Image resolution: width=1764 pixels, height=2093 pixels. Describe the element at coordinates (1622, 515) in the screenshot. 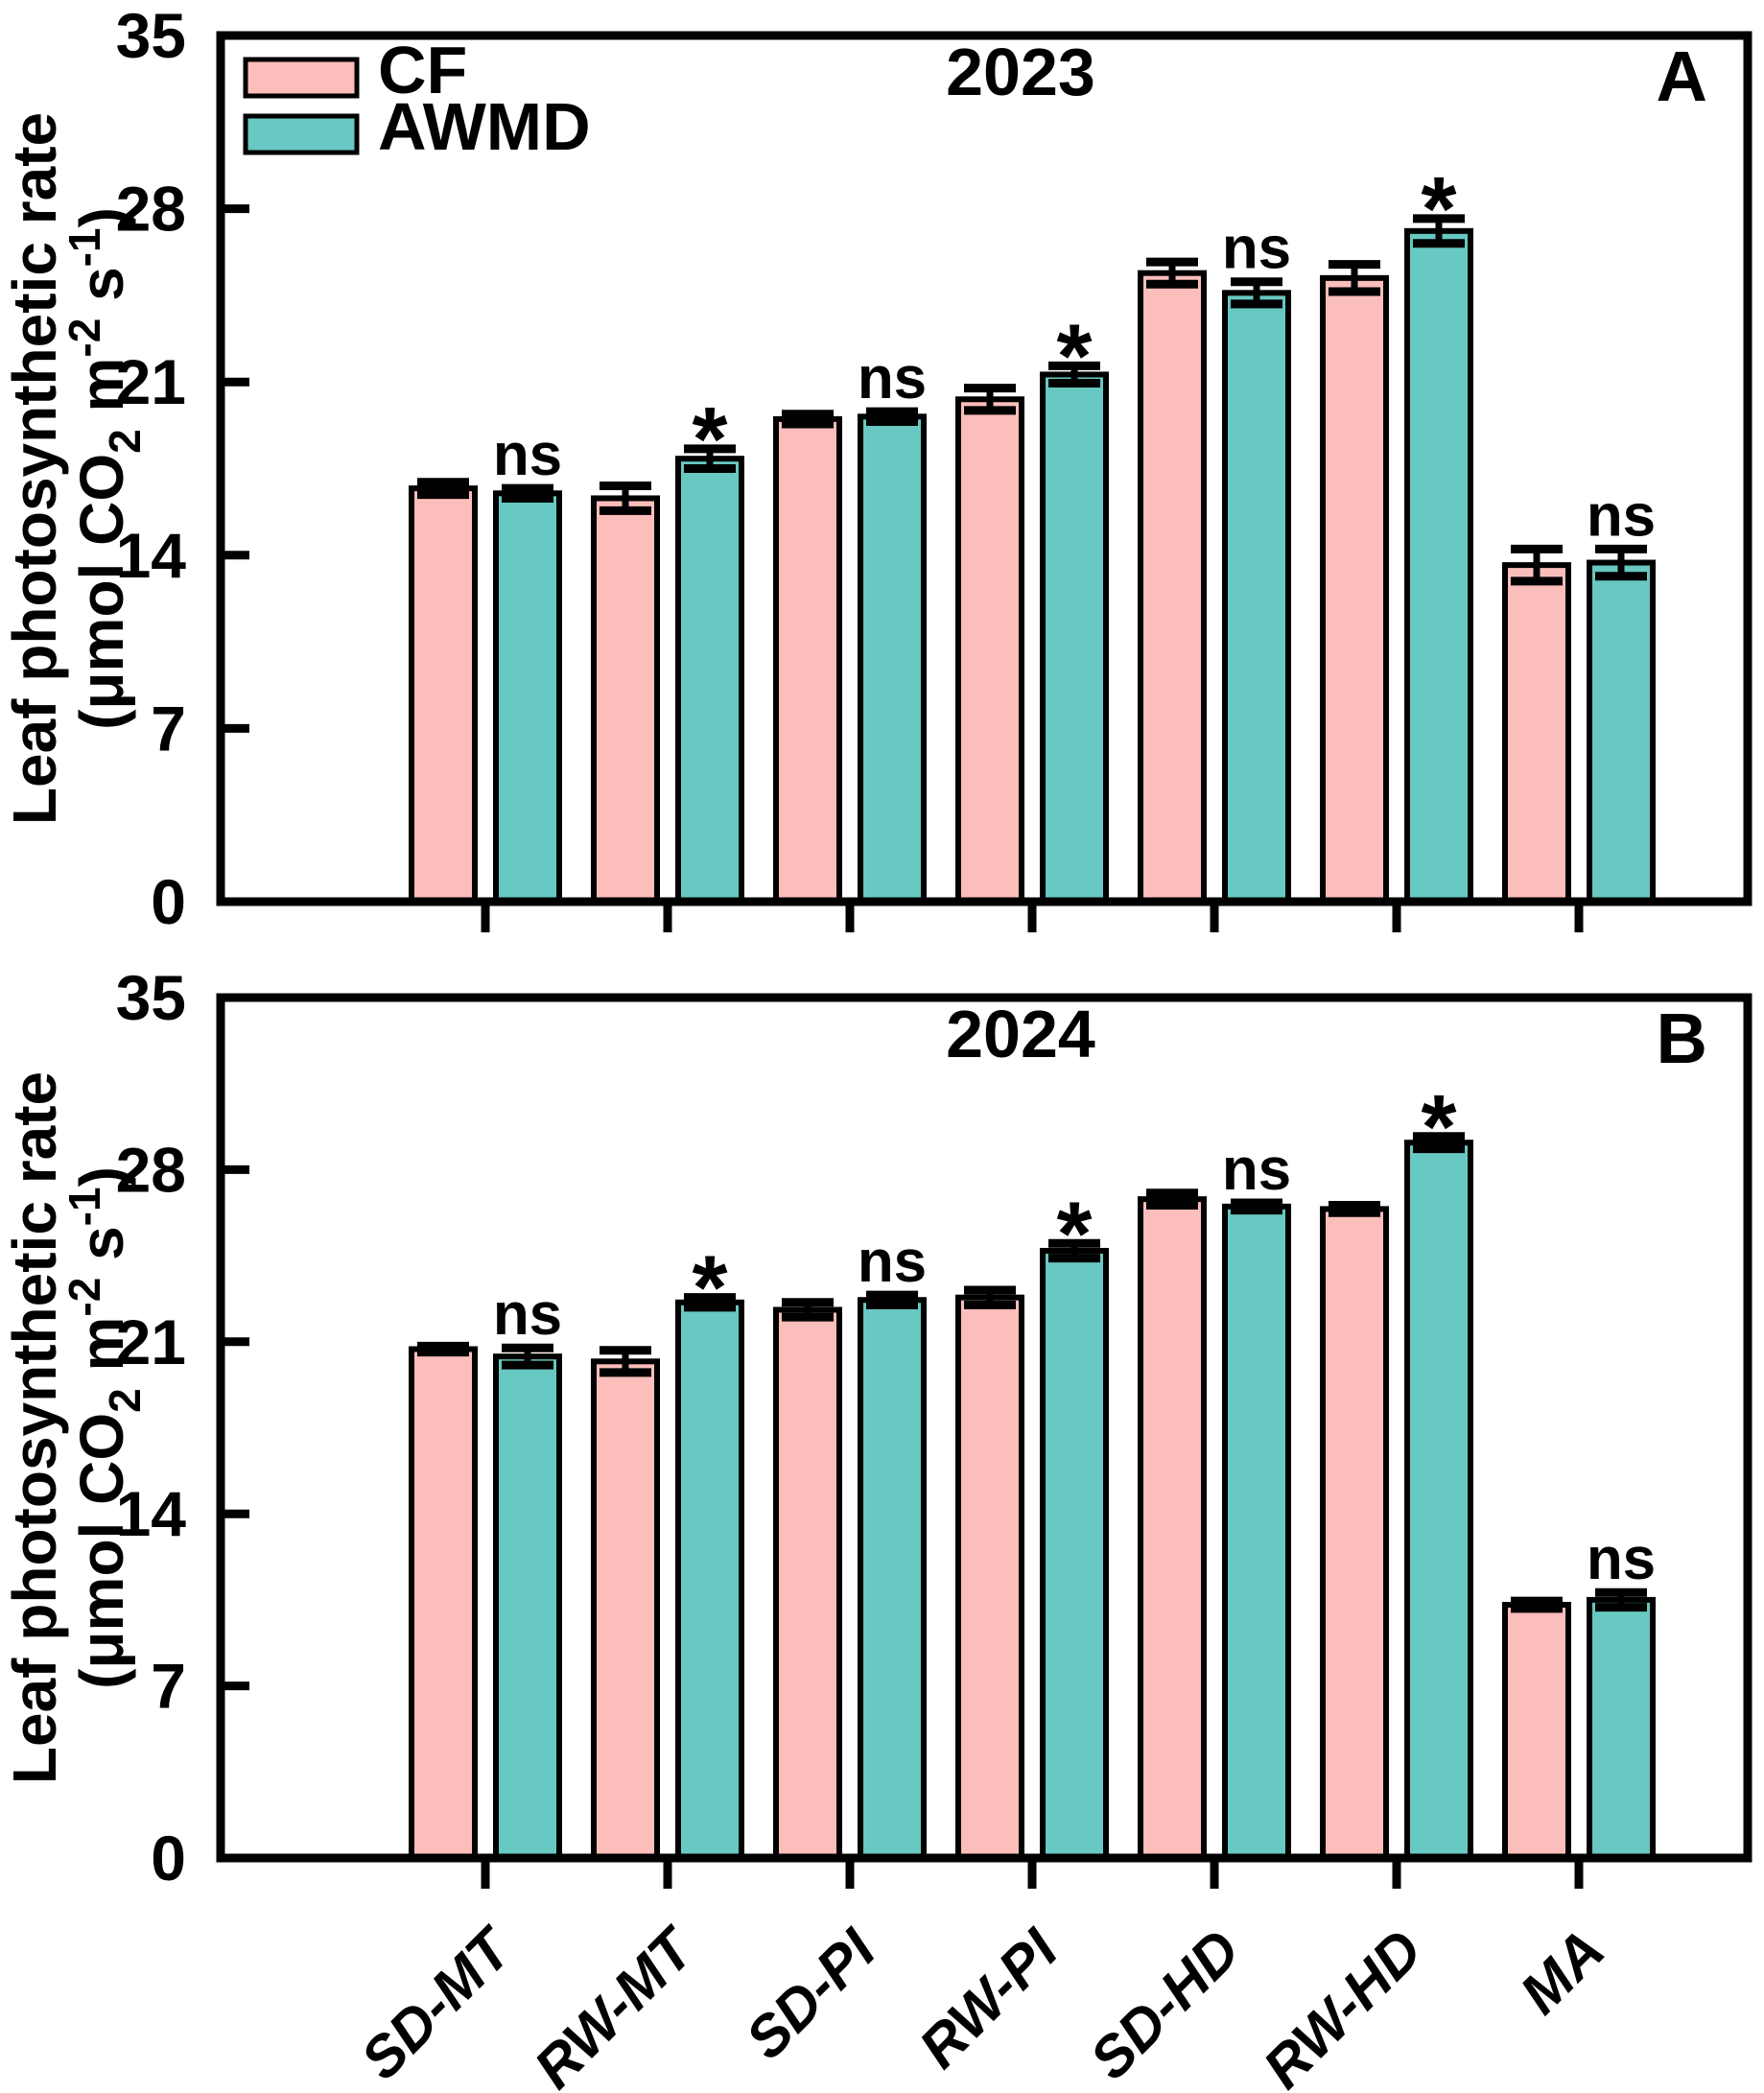

I see `significance-A-MA: ns` at that location.